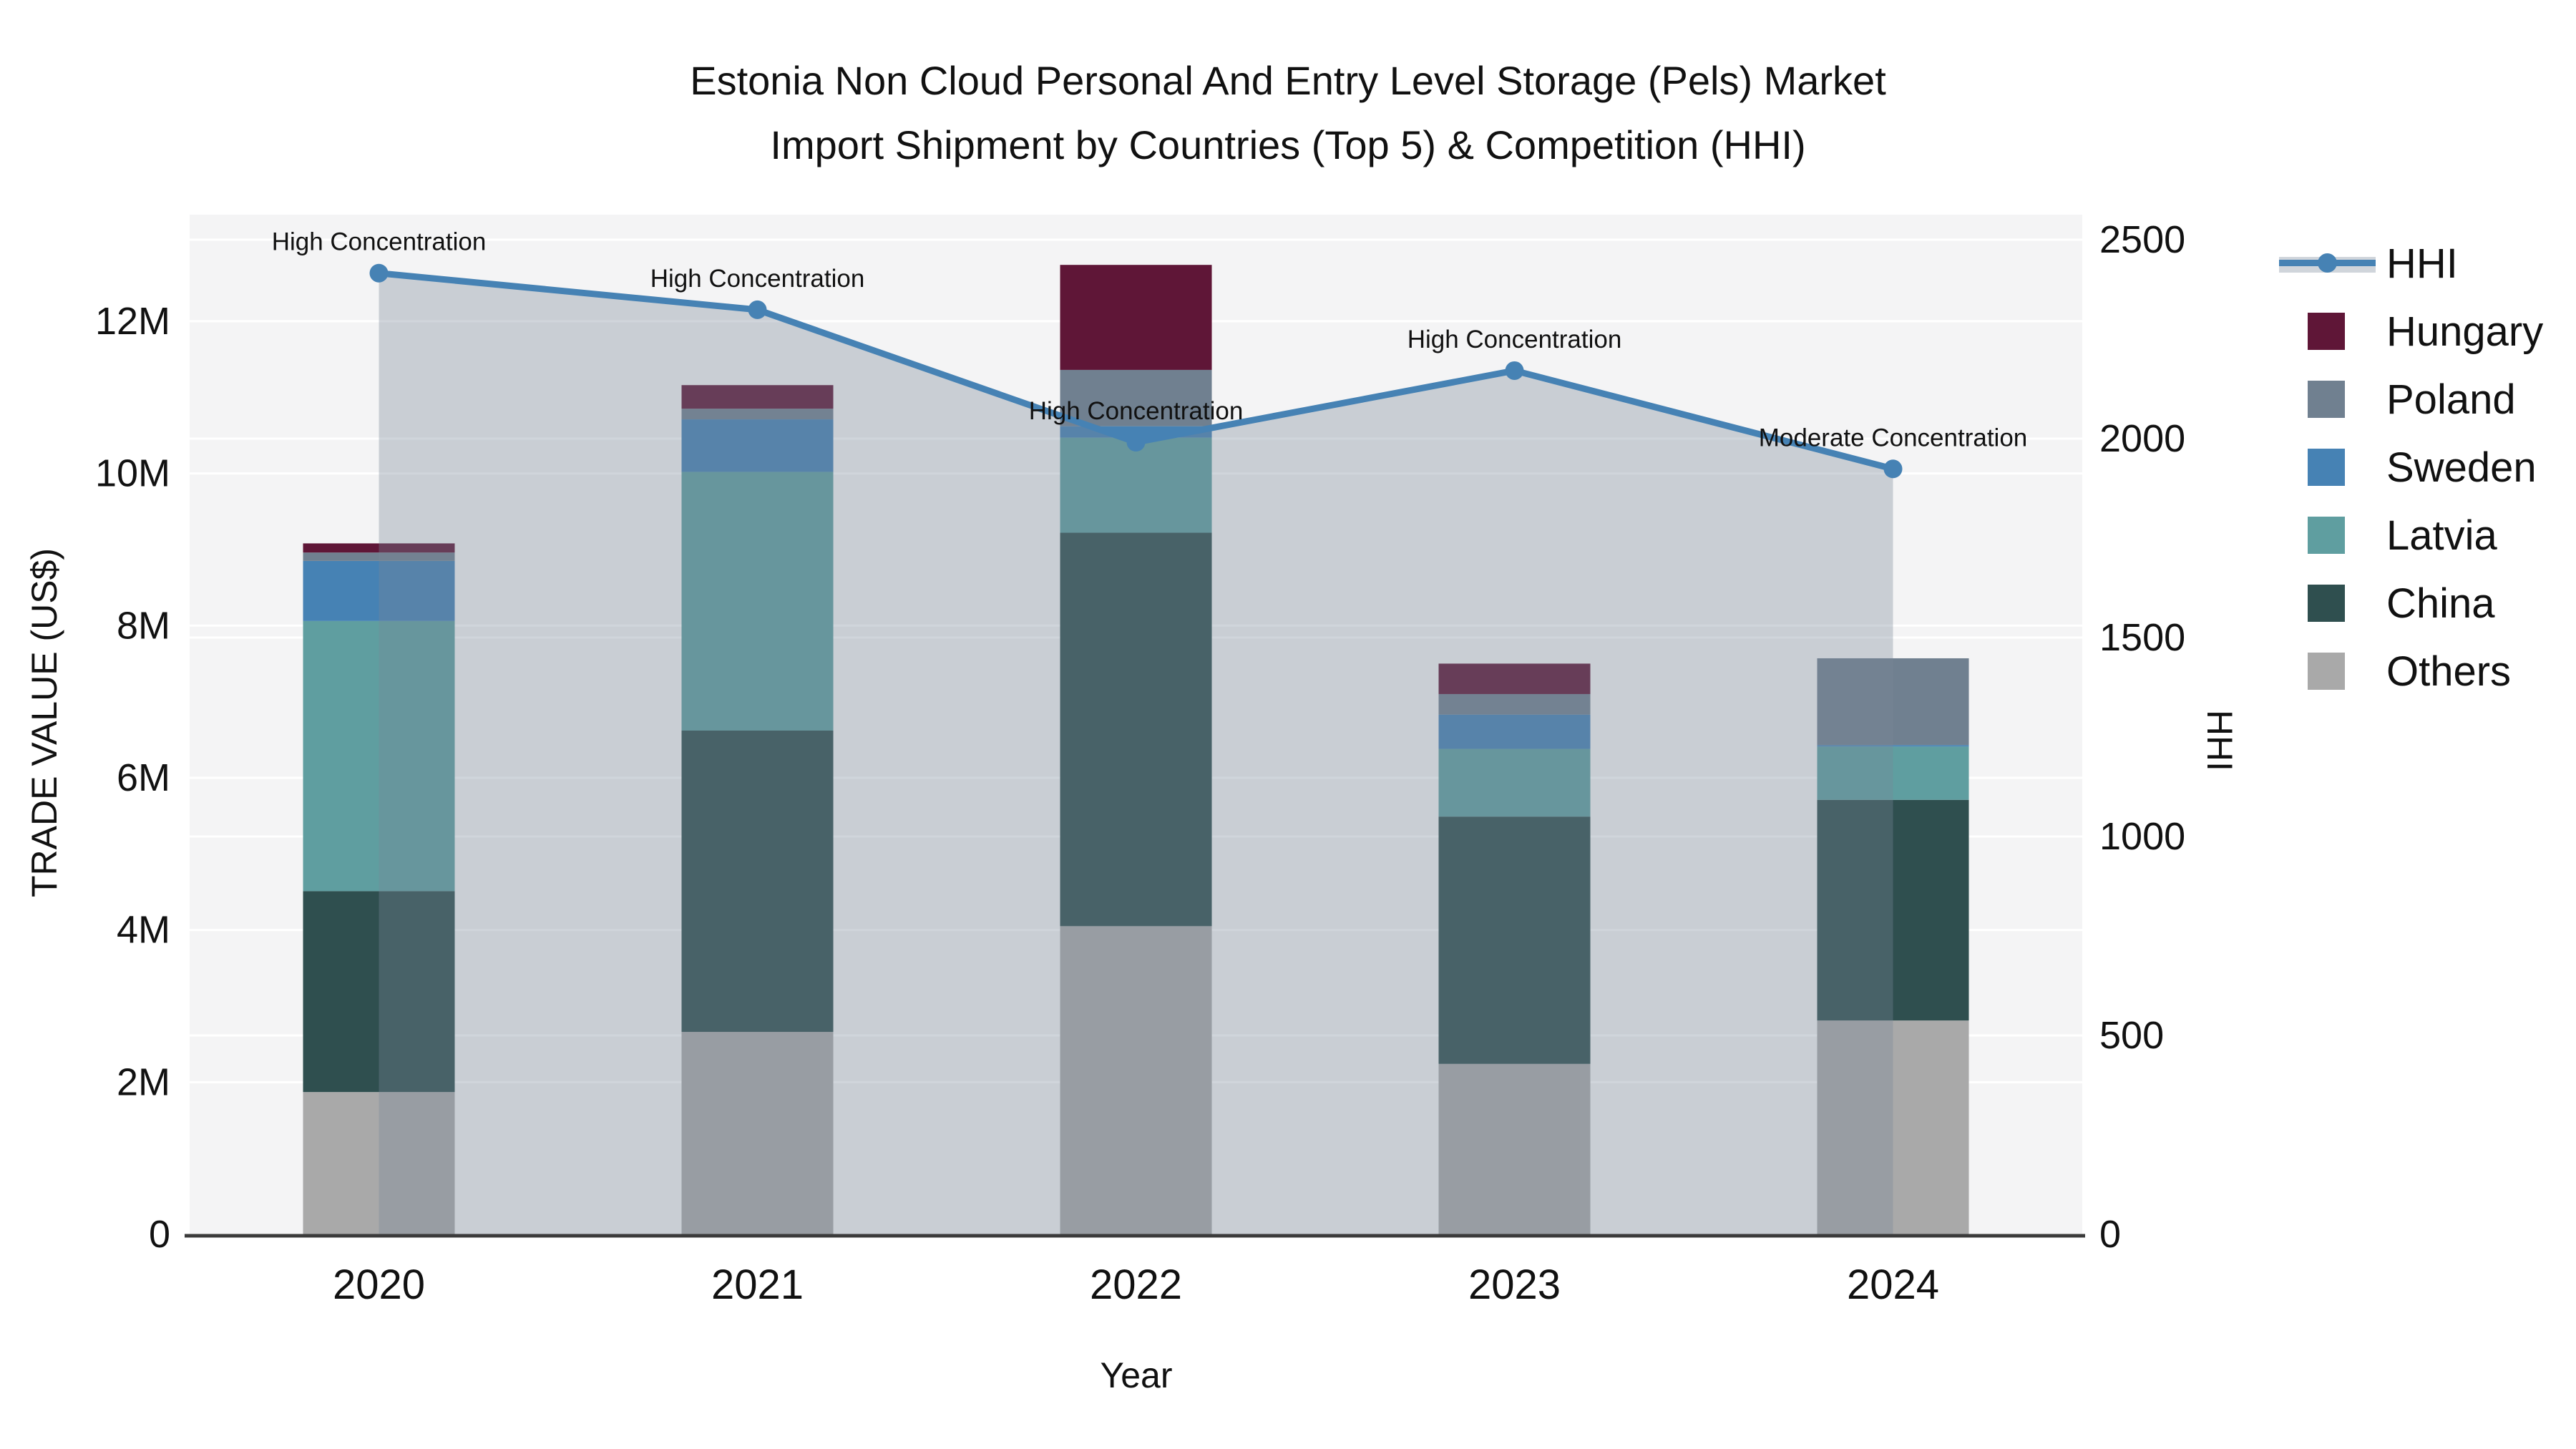 Image resolution: width=2576 pixels, height=1449 pixels. I want to click on bar-segment-hungary-2021, so click(757, 397).